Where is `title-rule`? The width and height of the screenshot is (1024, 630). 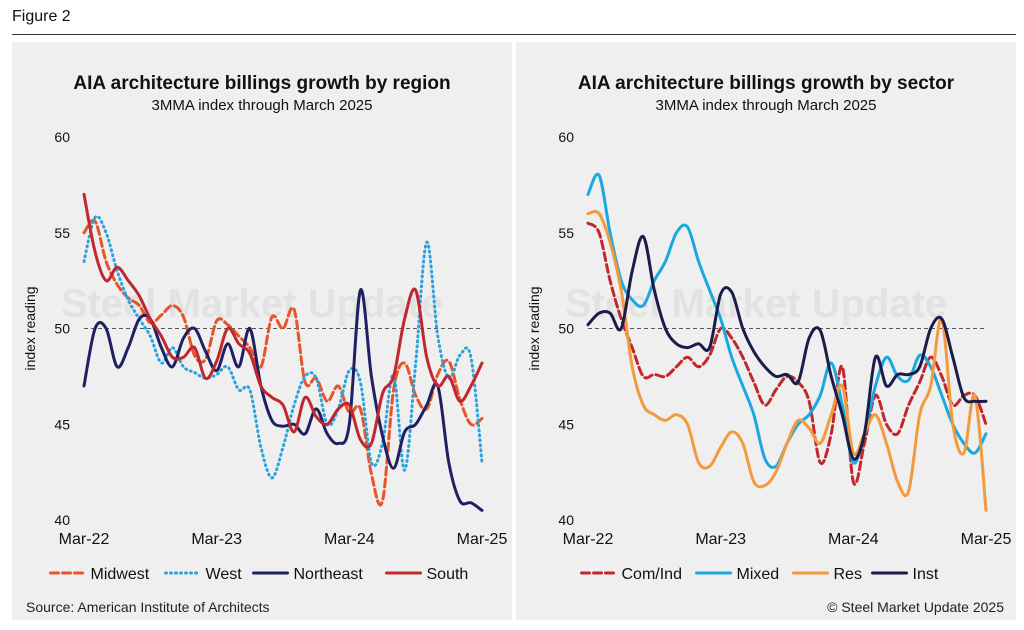
title-rule is located at coordinates (514, 34).